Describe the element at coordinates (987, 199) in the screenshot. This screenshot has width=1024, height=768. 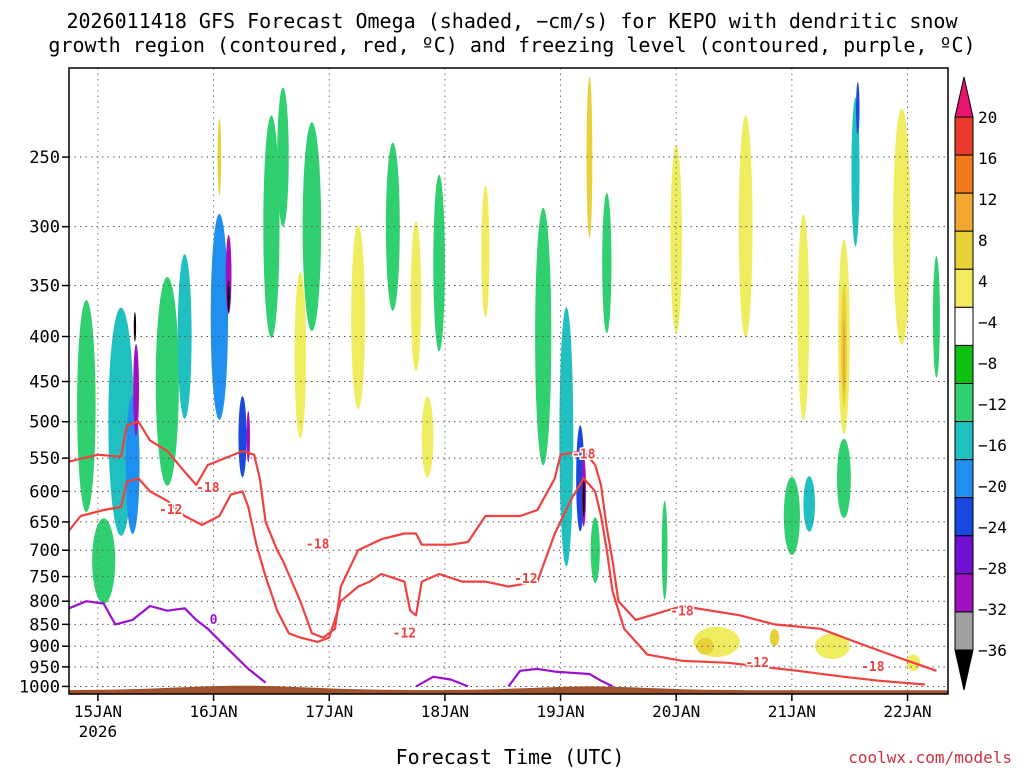
I see `colorbar-label: 12` at that location.